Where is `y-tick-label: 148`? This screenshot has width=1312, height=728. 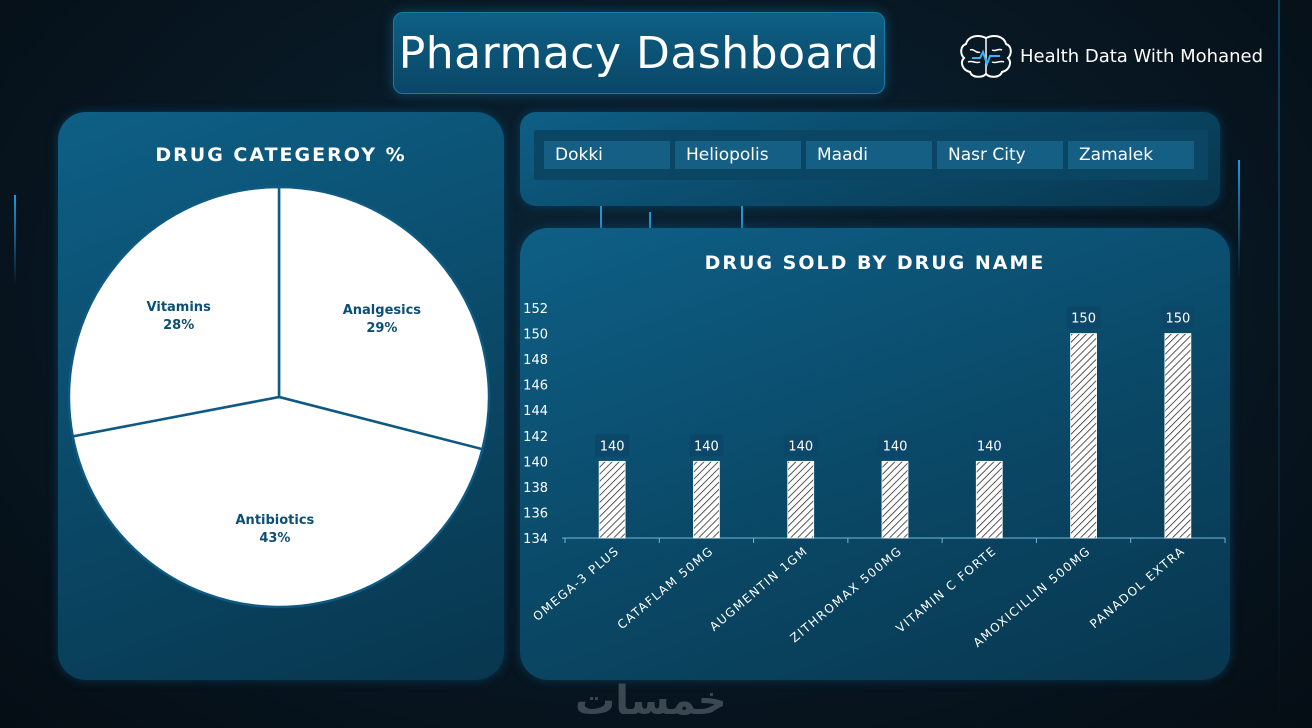 y-tick-label: 148 is located at coordinates (535, 360).